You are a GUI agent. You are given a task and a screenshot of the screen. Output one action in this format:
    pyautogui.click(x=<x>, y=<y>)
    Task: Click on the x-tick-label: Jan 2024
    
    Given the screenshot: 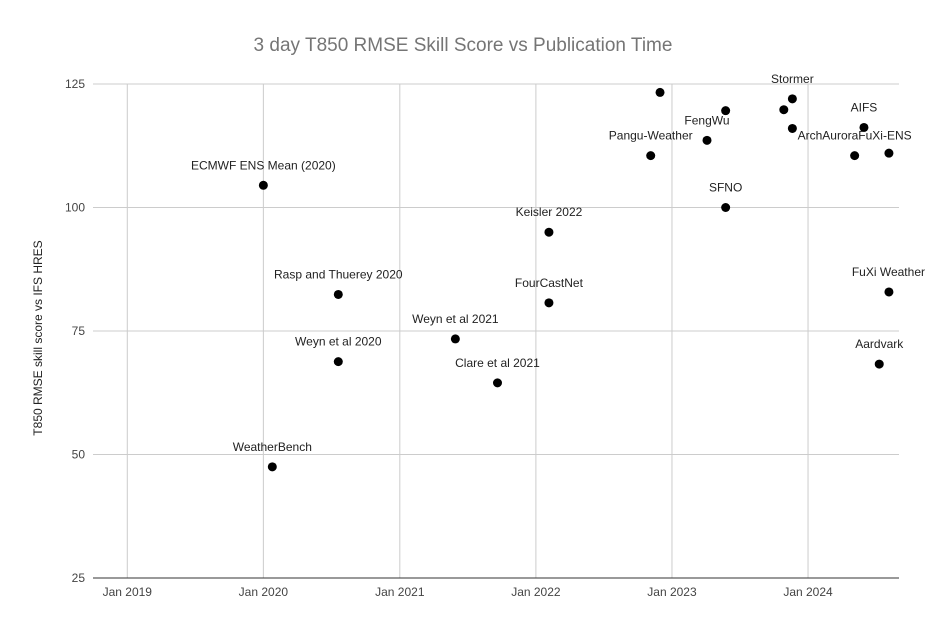 What is the action you would take?
    pyautogui.click(x=808, y=592)
    